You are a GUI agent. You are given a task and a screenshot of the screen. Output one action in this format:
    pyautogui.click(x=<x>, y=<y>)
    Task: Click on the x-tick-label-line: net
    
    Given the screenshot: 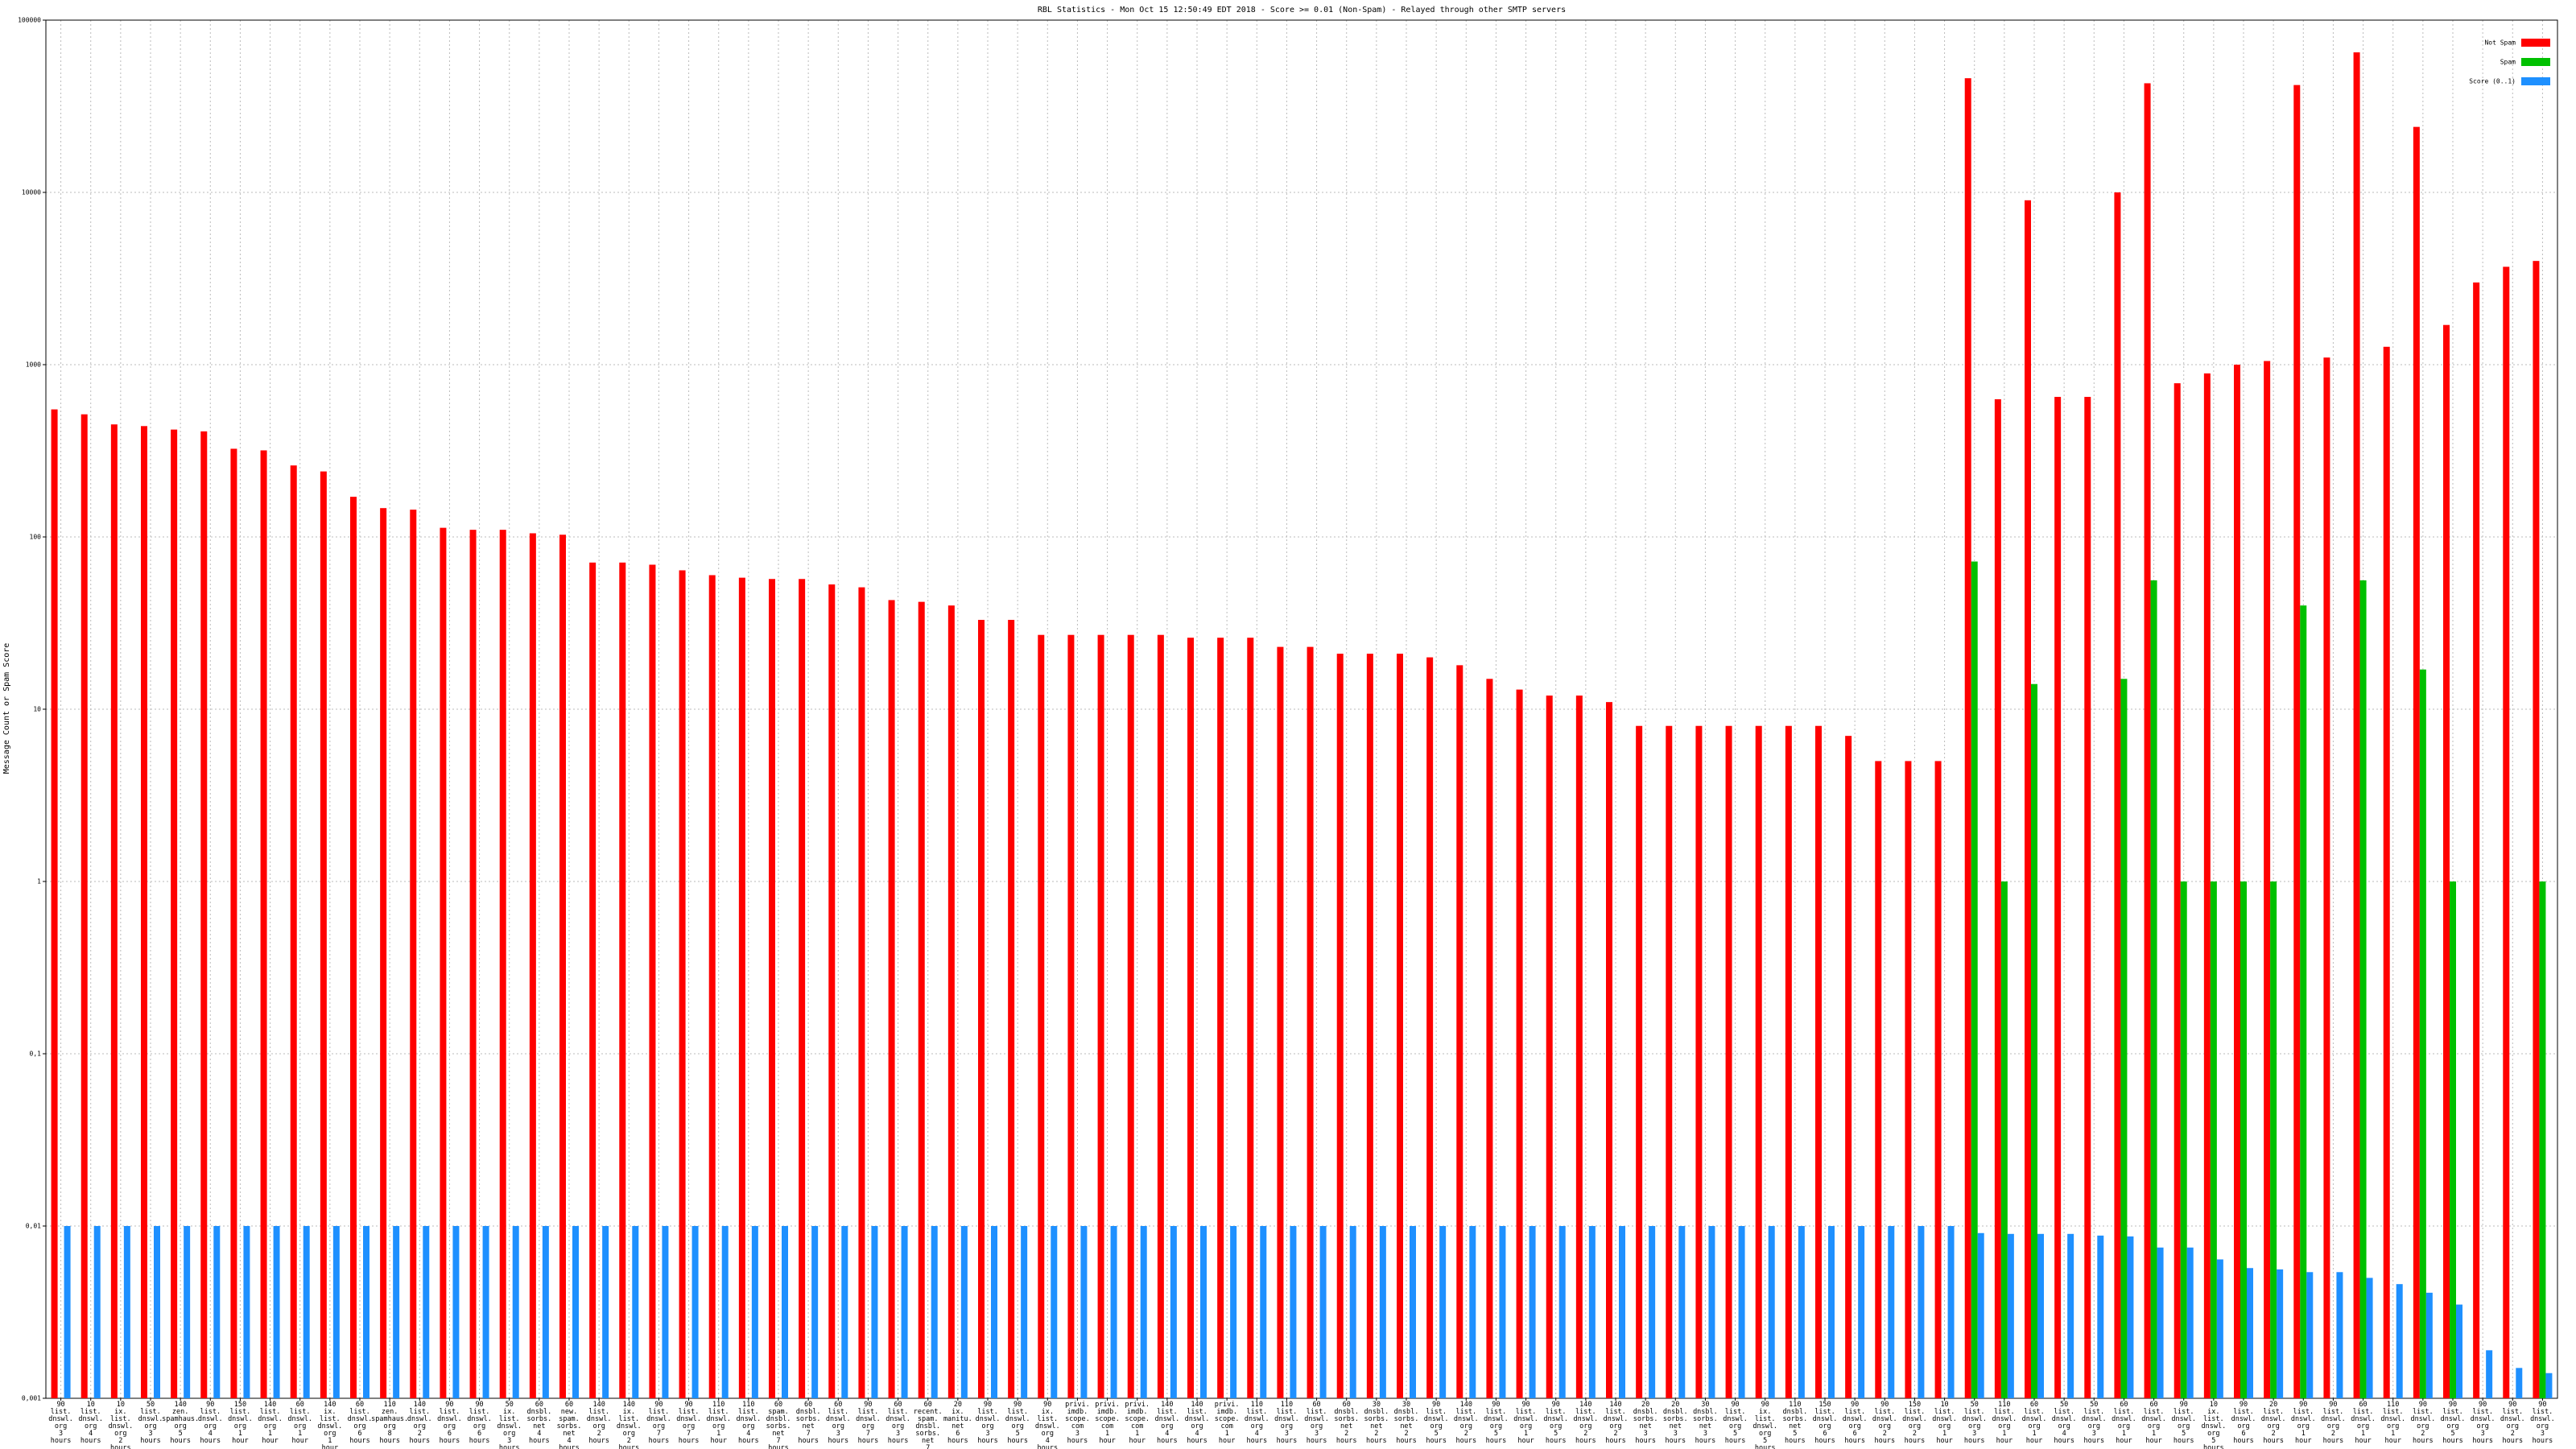 What is the action you would take?
    pyautogui.click(x=1795, y=1426)
    